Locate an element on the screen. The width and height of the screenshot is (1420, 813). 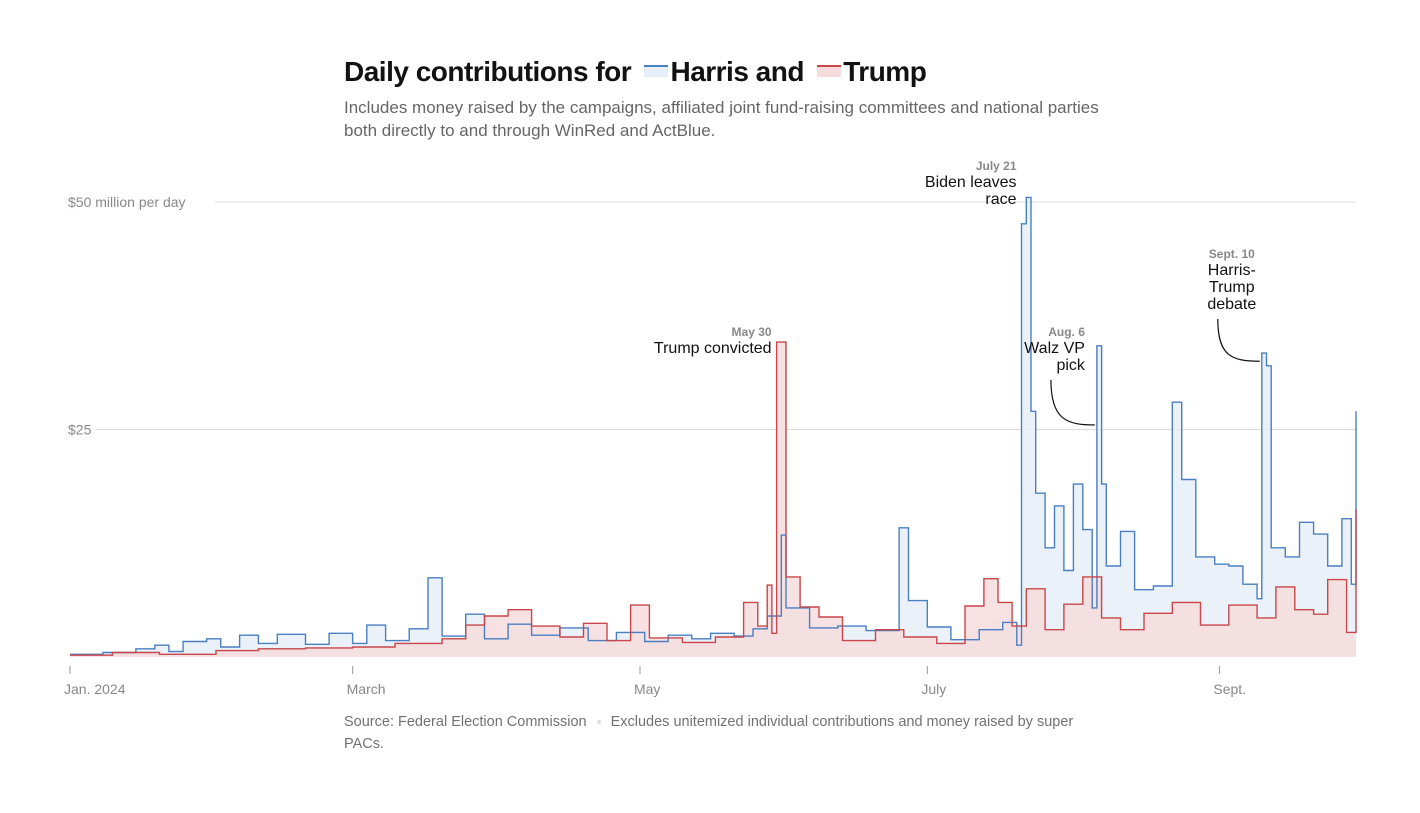
x-tick-label: July is located at coordinates (933, 689).